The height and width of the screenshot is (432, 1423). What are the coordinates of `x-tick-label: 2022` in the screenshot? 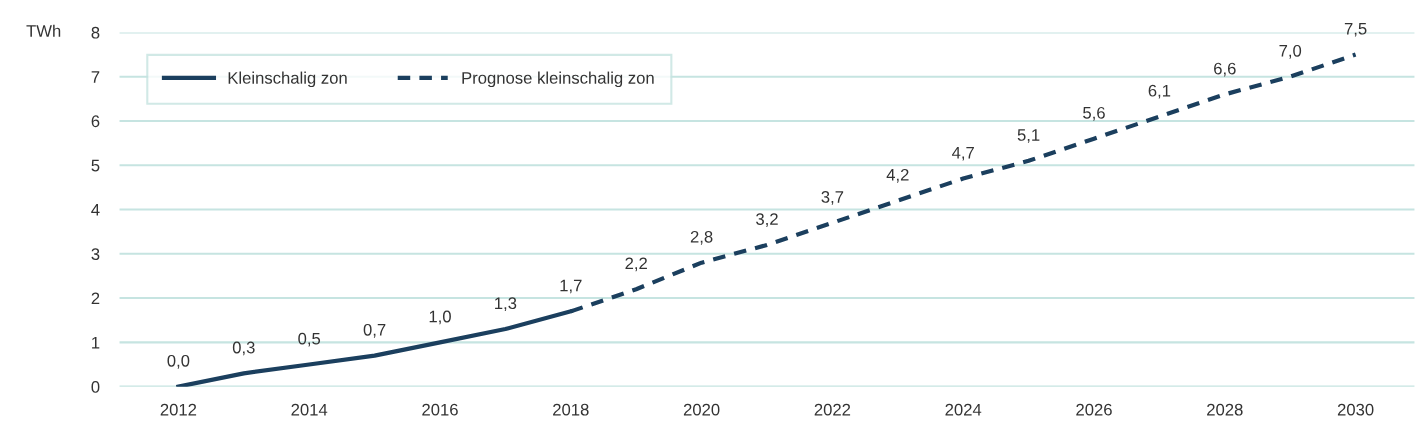 It's located at (832, 409).